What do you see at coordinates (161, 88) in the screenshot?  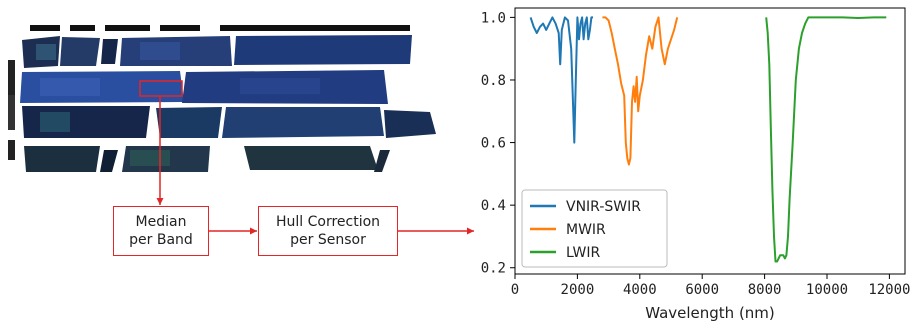 I see `roi-box` at bounding box center [161, 88].